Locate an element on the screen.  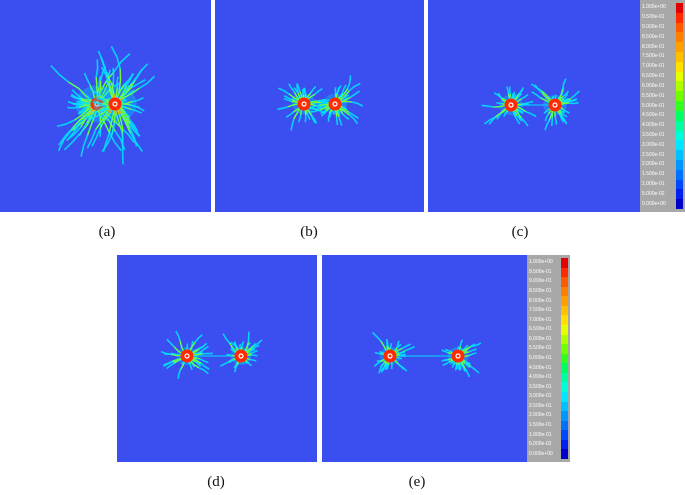
legend-top-label: 5.500e-01 is located at coordinates (653, 95).